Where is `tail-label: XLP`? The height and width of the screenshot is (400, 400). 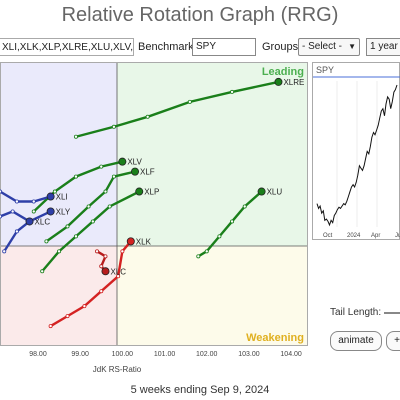 tail-label: XLP is located at coordinates (151, 192).